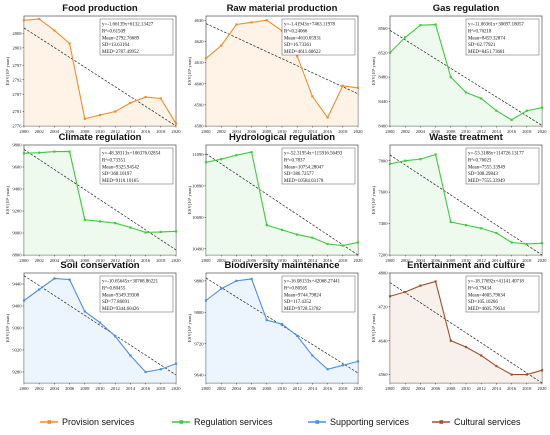  What do you see at coordinates (383, 306) in the screenshot?
I see `y-tick-label: 4720` at bounding box center [383, 306].